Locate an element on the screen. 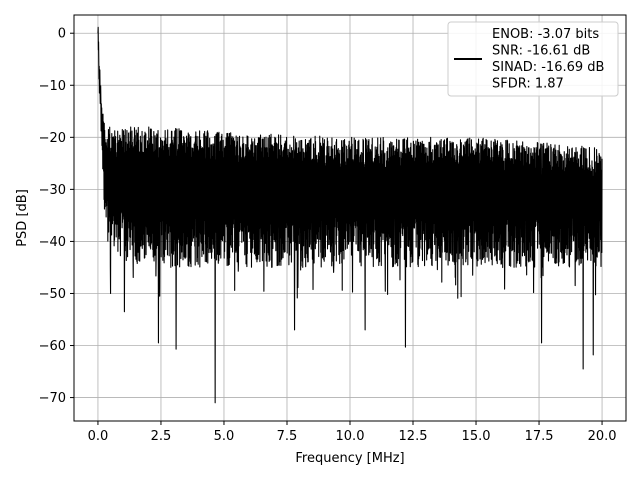  x-axis-label: Frequency [MHz] is located at coordinates (349, 458).